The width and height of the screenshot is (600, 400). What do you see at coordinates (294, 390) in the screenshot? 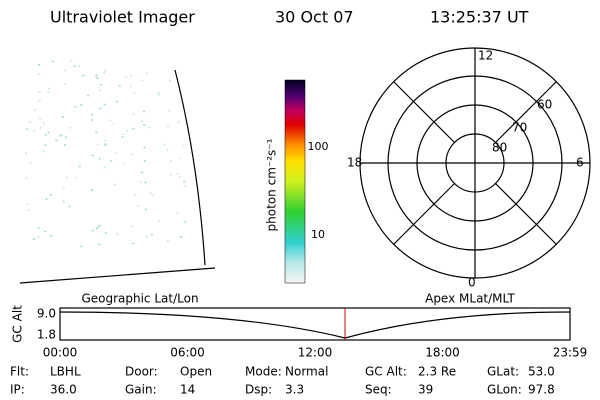
I see `info-value: 3.3` at bounding box center [294, 390].